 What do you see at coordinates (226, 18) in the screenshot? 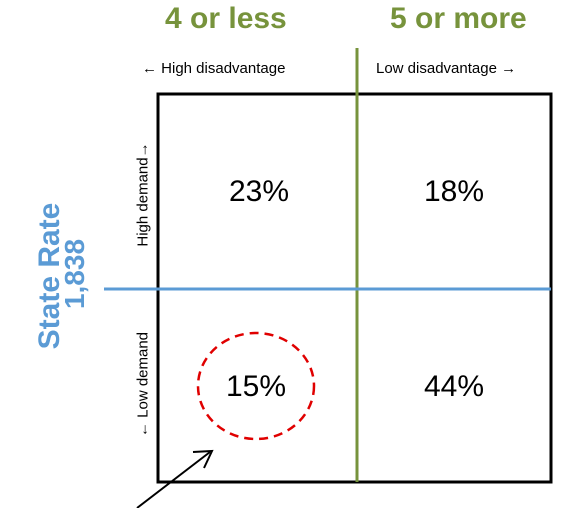
I see `column-heading-left: 4 or less` at bounding box center [226, 18].